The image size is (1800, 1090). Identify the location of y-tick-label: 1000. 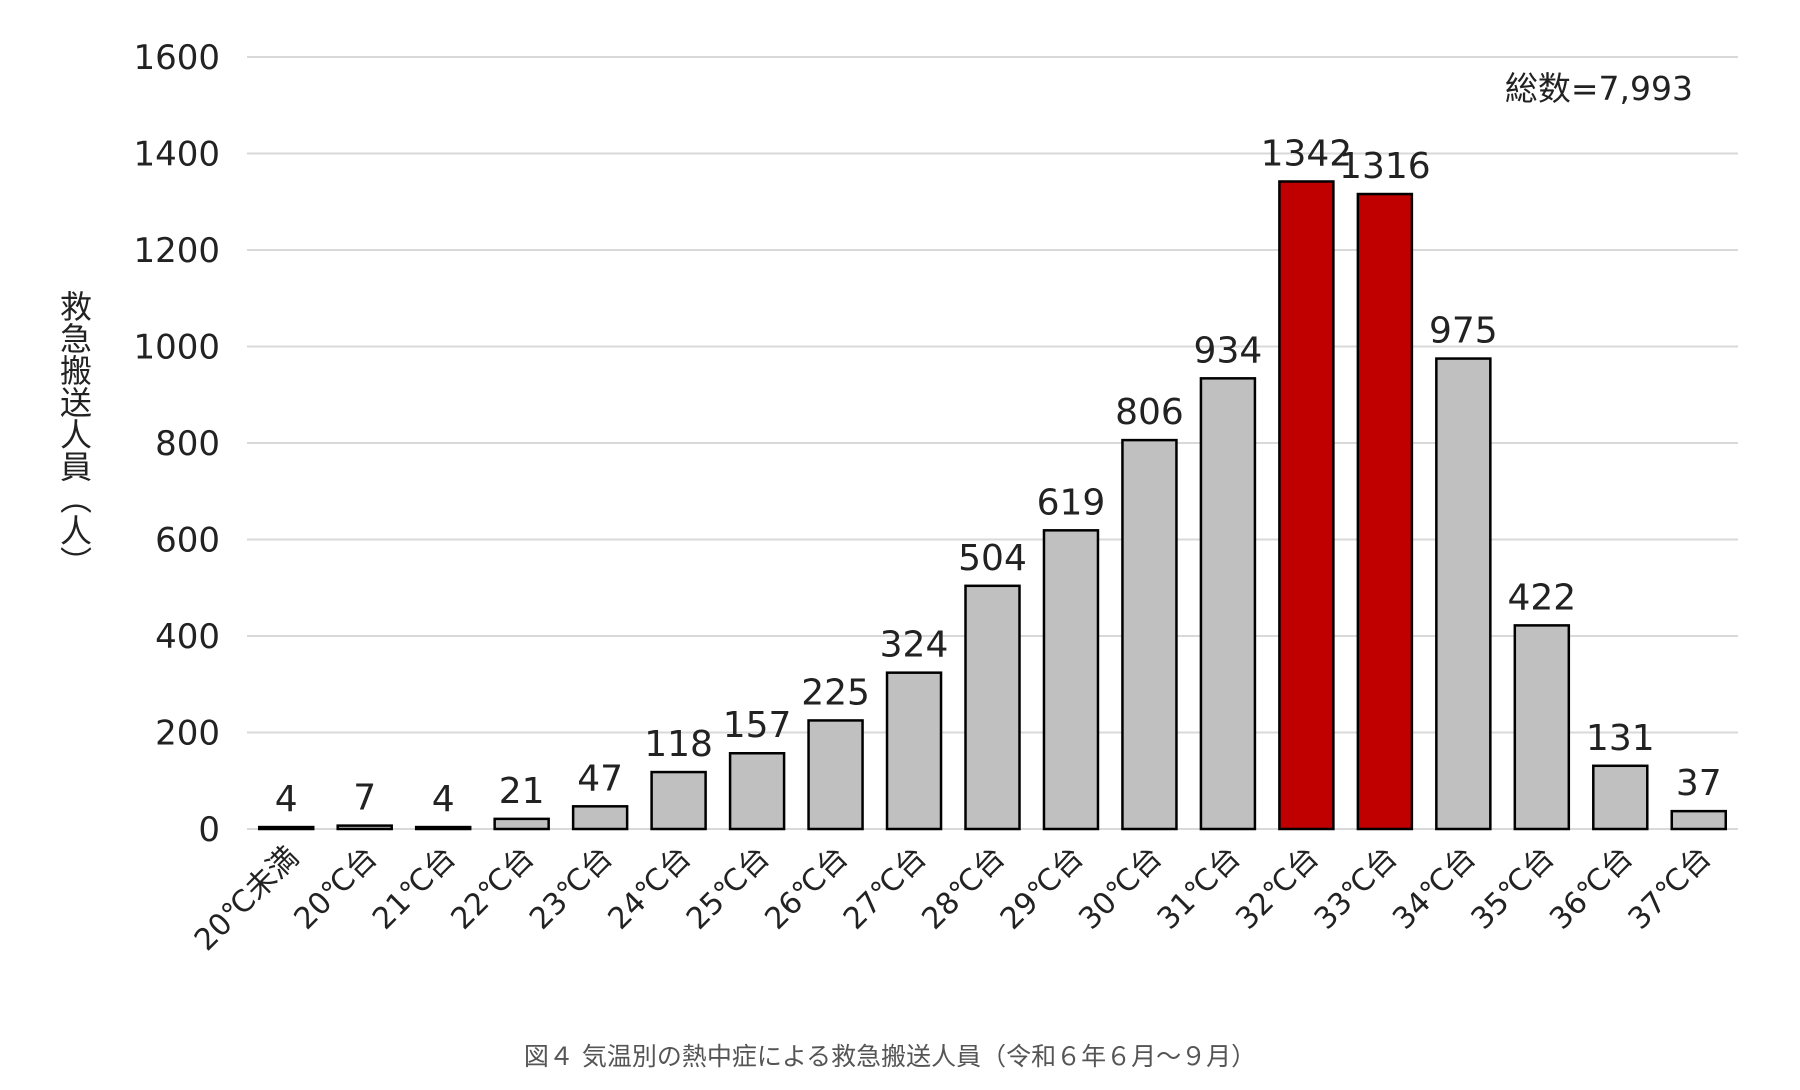
(176, 348).